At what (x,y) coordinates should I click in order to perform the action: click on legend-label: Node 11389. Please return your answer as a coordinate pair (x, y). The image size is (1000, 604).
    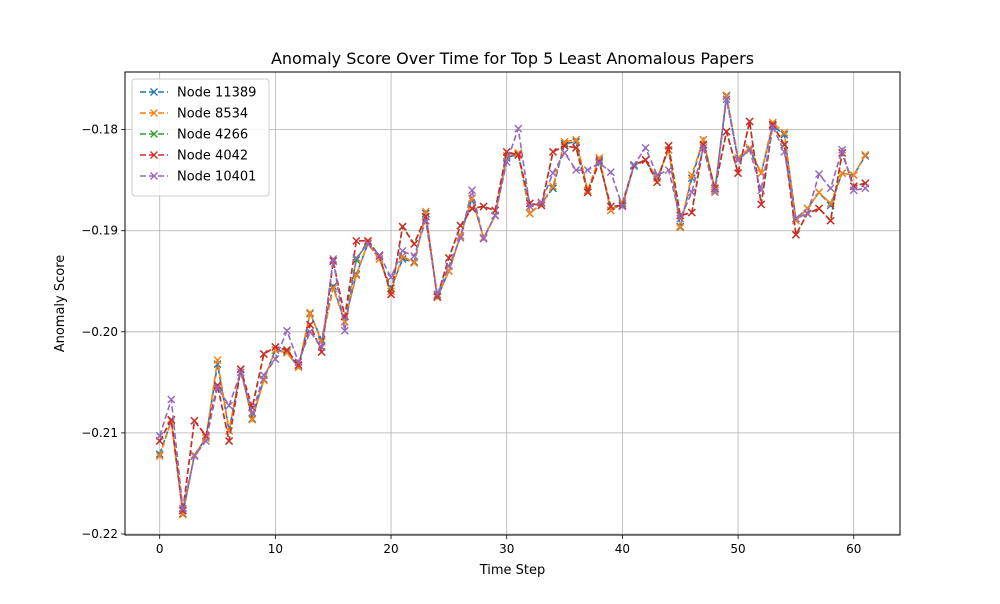
    Looking at the image, I should click on (216, 93).